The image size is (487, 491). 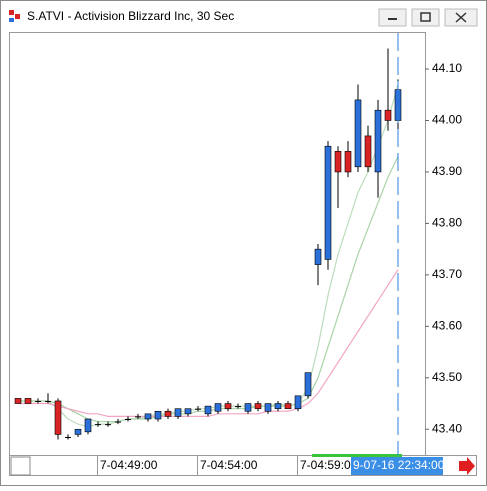 What do you see at coordinates (229, 465) in the screenshot?
I see `x-tick-label: 7-04:54:00` at bounding box center [229, 465].